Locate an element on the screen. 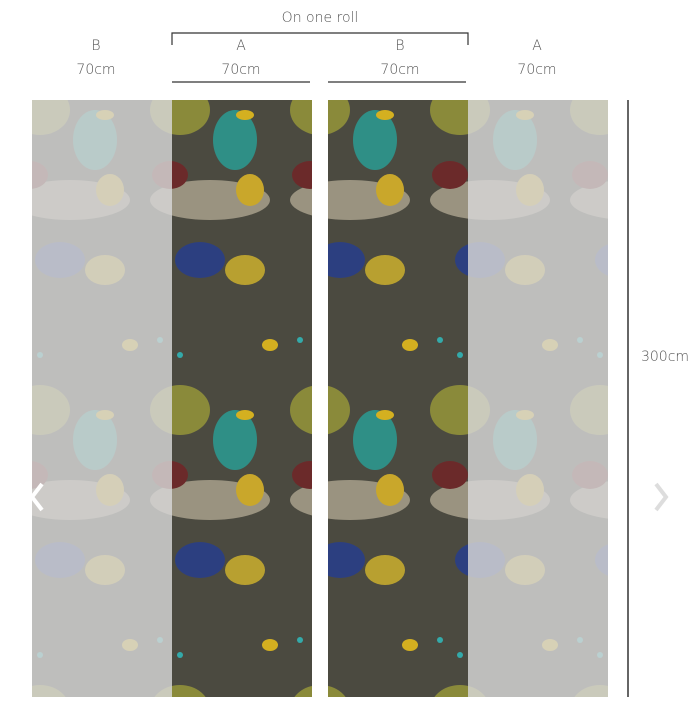 This screenshot has height=704, width=700. roll-label: On one roll is located at coordinates (320, 18).